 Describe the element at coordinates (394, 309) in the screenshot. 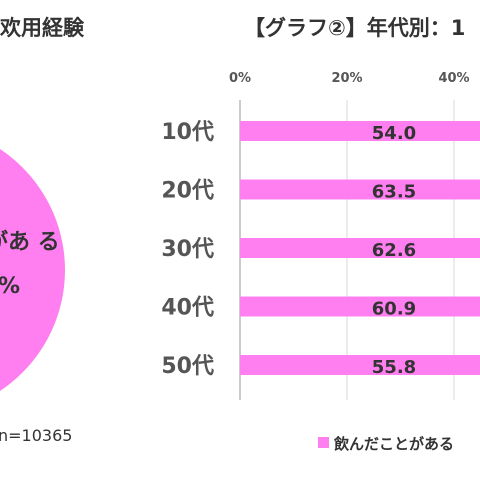

I see `bar-value-label: 60.9` at that location.